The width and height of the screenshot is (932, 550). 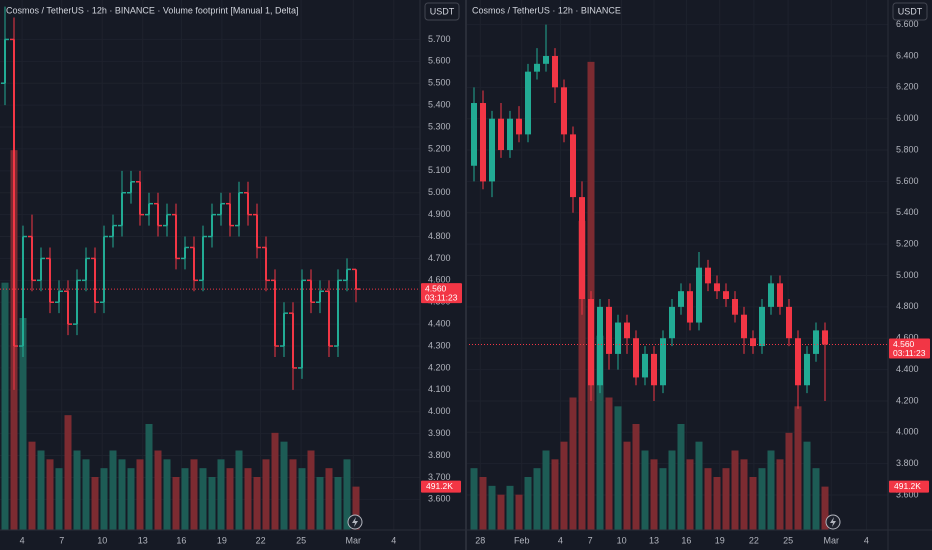 What do you see at coordinates (441, 293) in the screenshot?
I see `last-price-badge` at bounding box center [441, 293].